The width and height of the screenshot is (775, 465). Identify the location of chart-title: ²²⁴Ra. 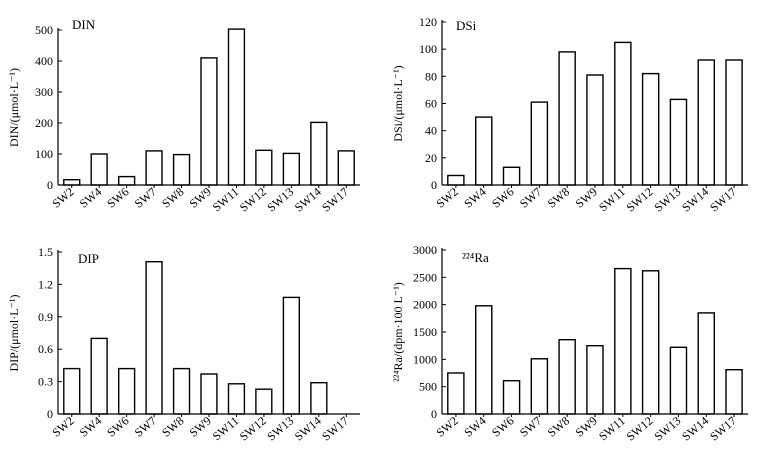
(475, 257).